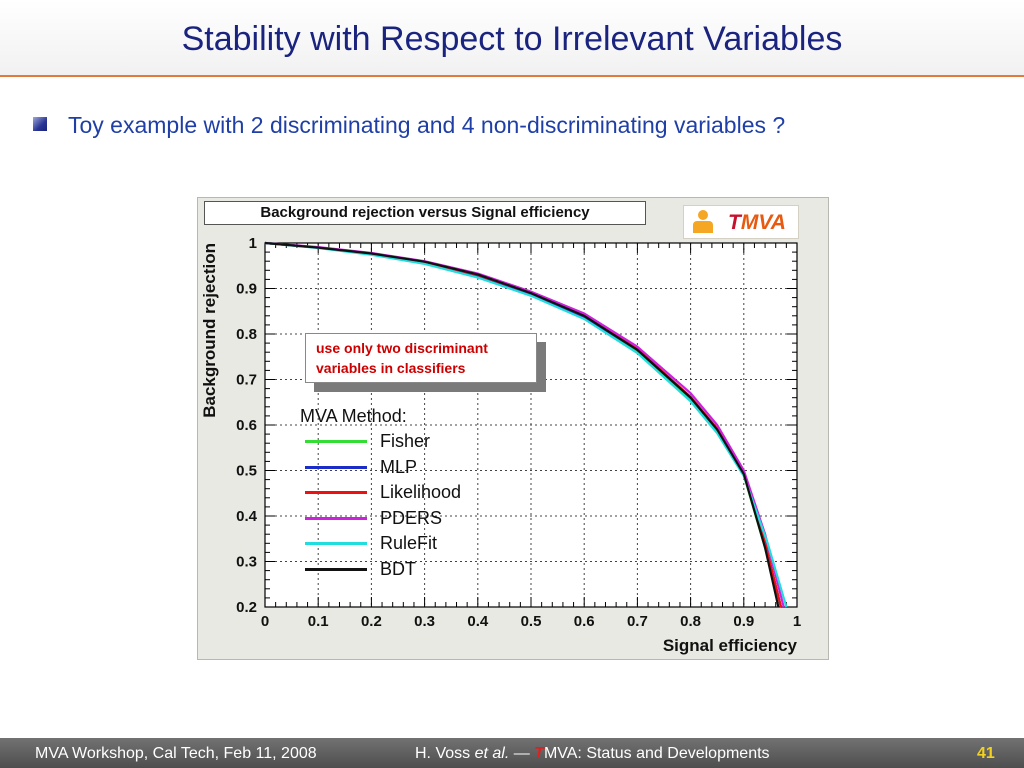 Image resolution: width=1024 pixels, height=768 pixels. Describe the element at coordinates (757, 222) in the screenshot. I see `logo-text: TMVA` at that location.